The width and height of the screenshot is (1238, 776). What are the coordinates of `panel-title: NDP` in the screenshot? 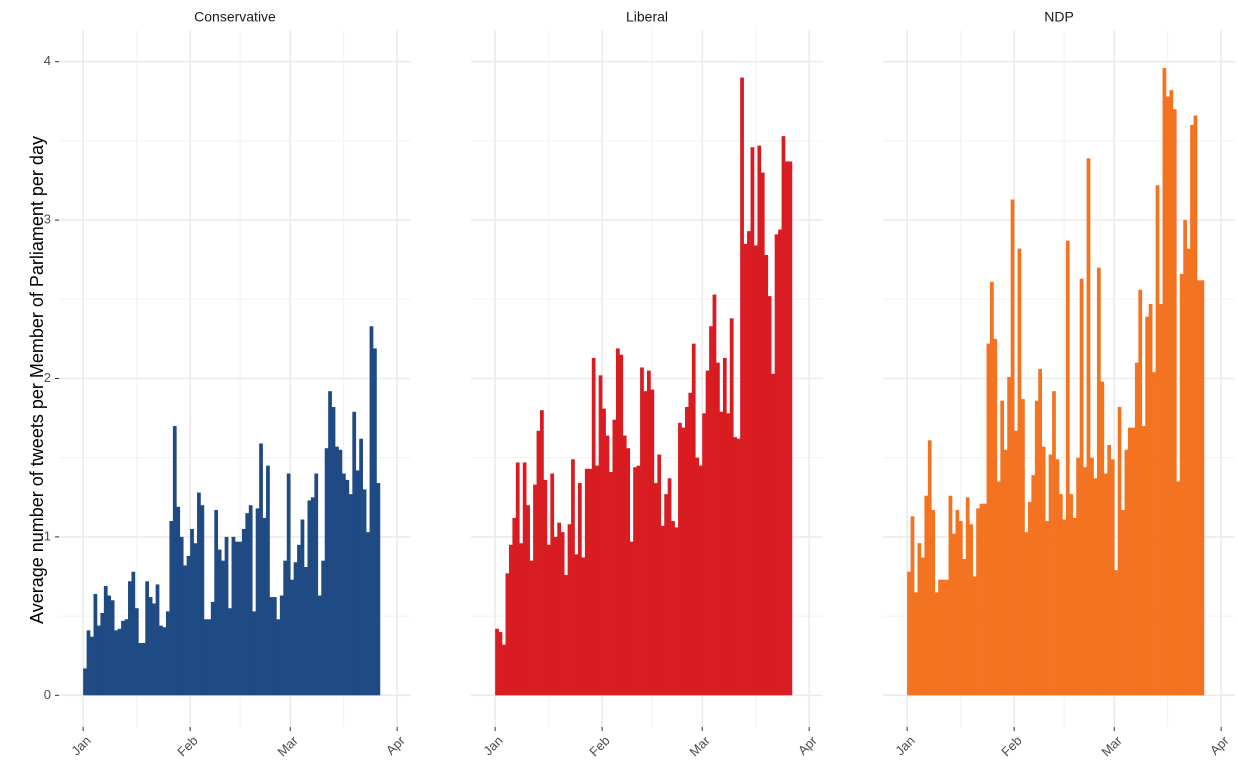 It's located at (1059, 17).